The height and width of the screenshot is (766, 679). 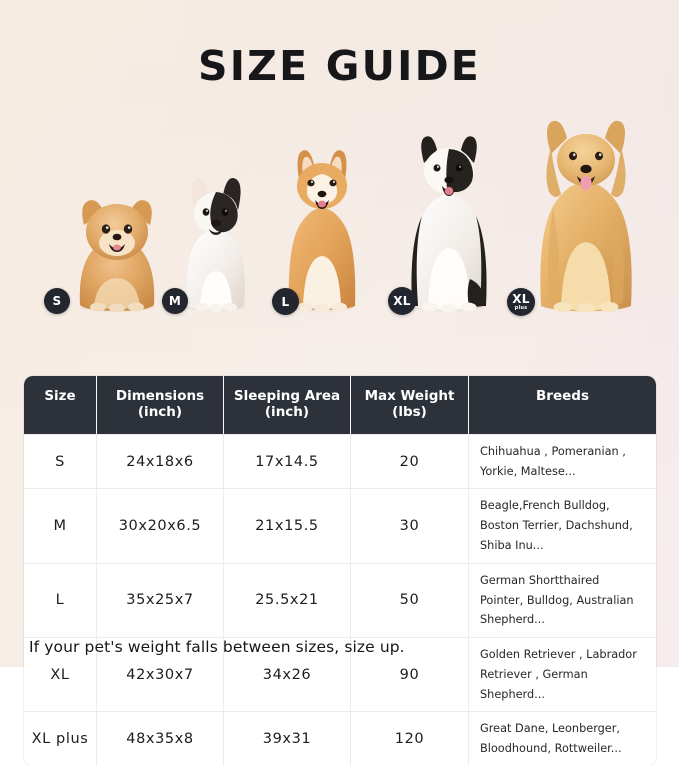 I want to click on cell-sleeping-area: 25.5x21, so click(x=287, y=600).